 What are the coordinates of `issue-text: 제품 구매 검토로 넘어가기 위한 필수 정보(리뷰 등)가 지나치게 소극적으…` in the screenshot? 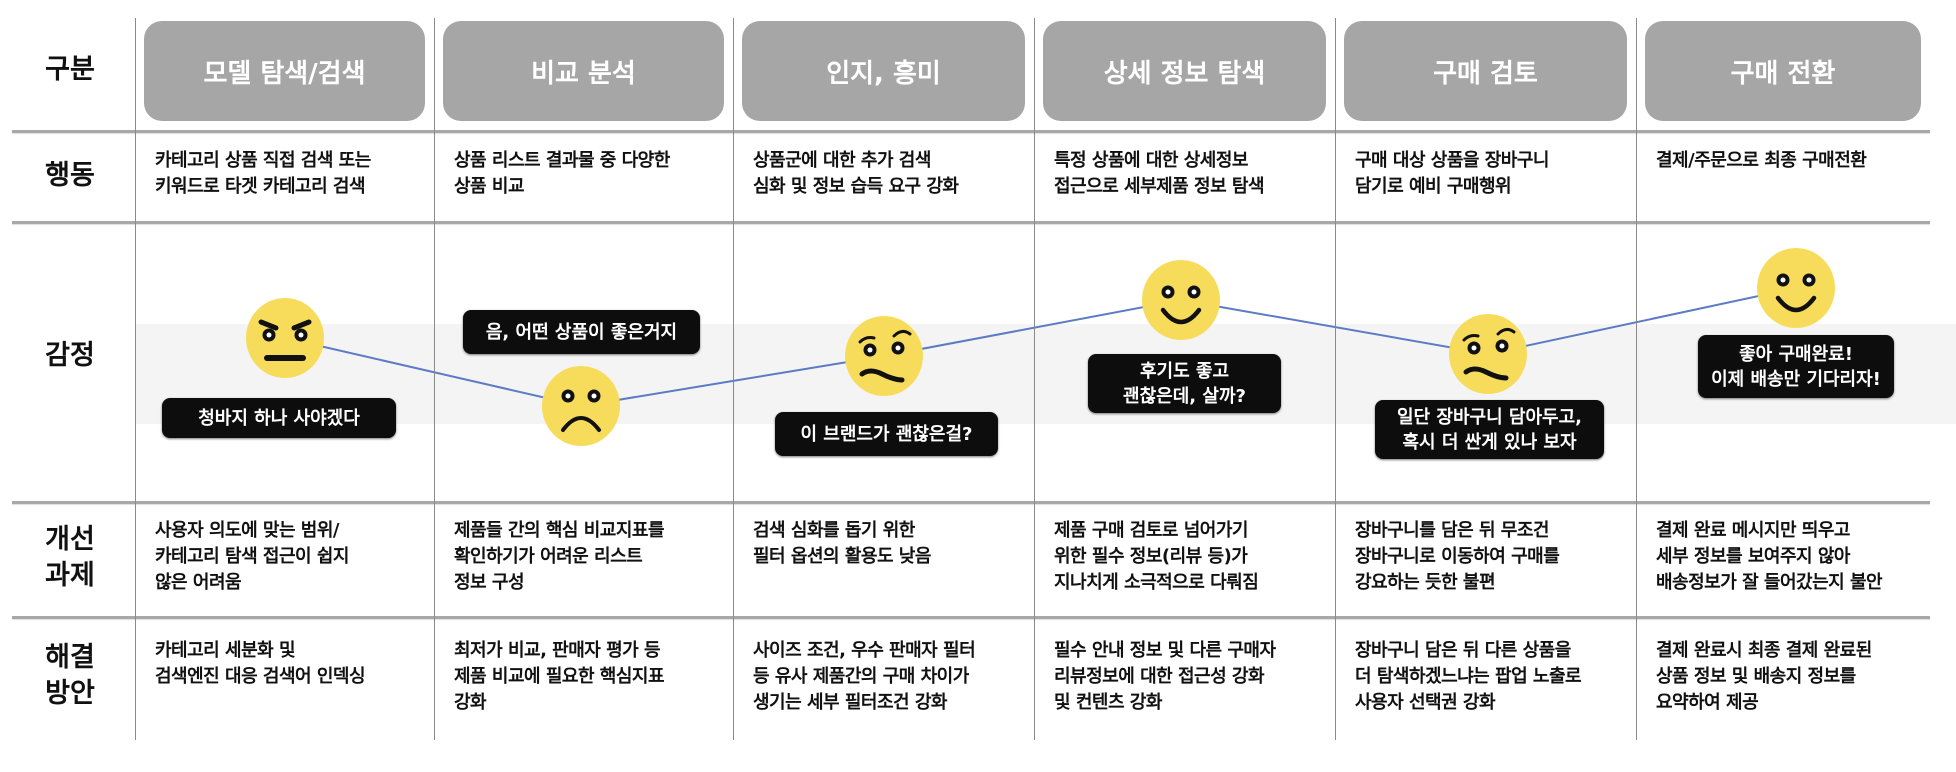 It's located at (1156, 556).